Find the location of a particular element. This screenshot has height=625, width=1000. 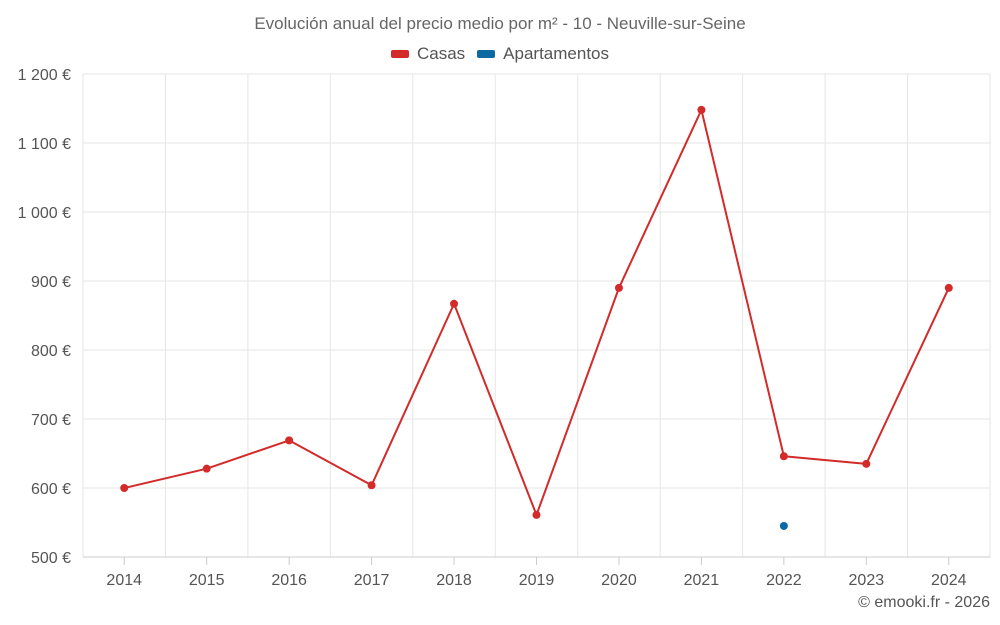

legend-item-casas: Casas is located at coordinates (428, 54).